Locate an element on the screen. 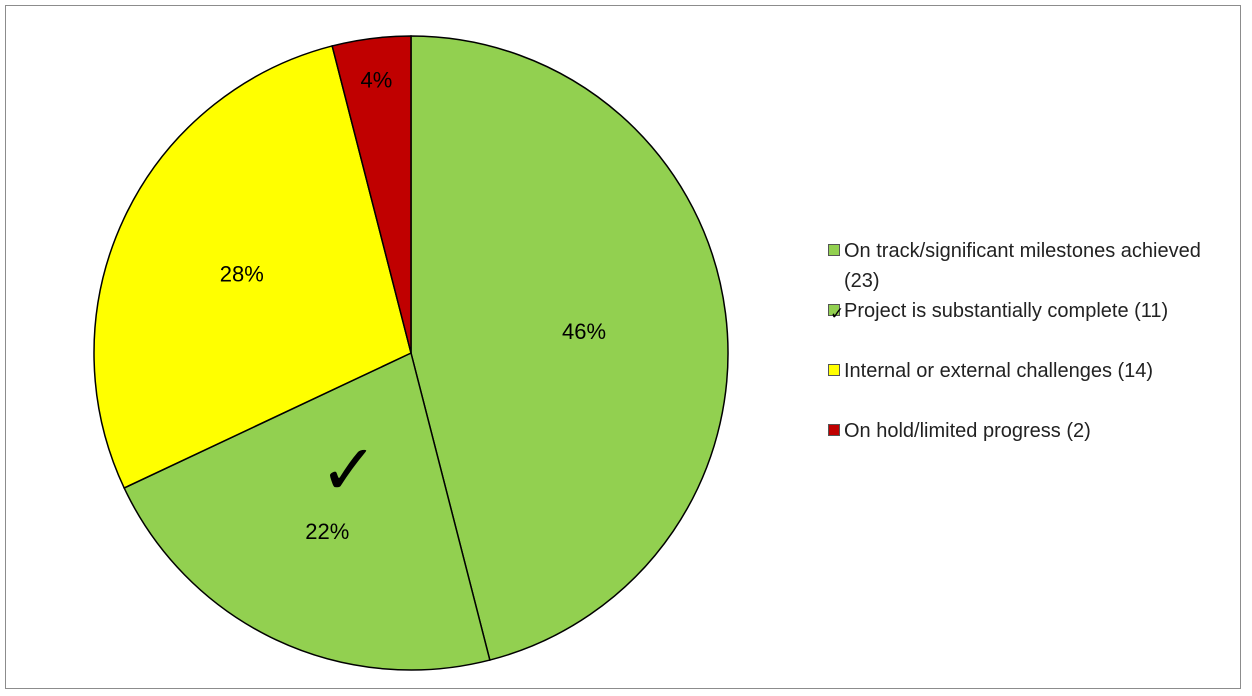 This screenshot has height=696, width=1252. legend-item-4: On hold/limited progress (2) is located at coordinates (1033, 431).